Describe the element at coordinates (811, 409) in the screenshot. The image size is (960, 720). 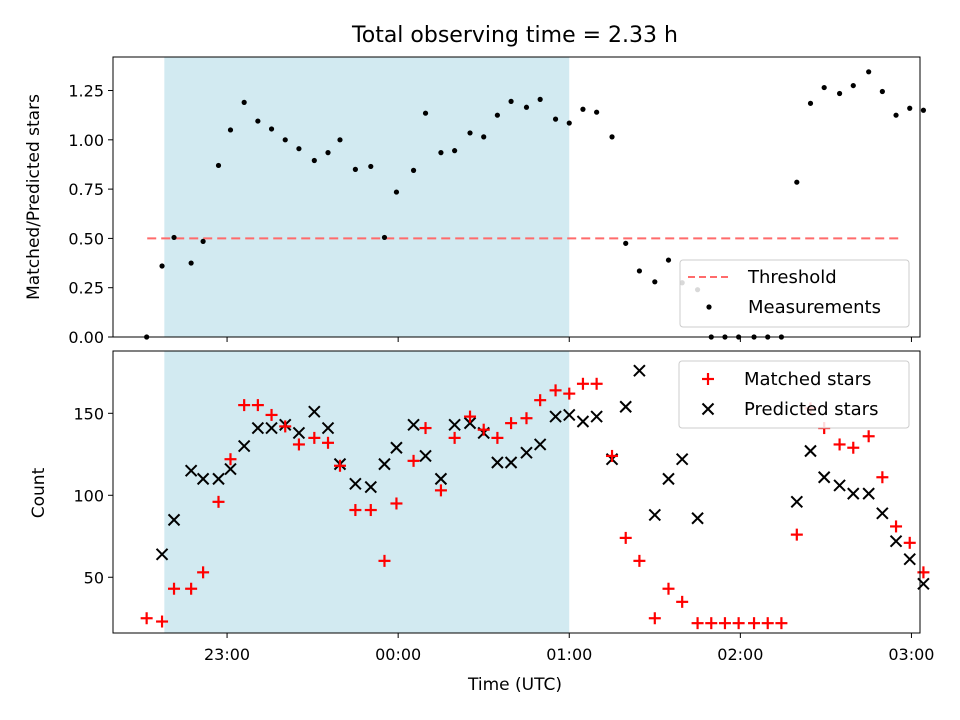
I see `legend-predicted-label: Predicted stars` at that location.